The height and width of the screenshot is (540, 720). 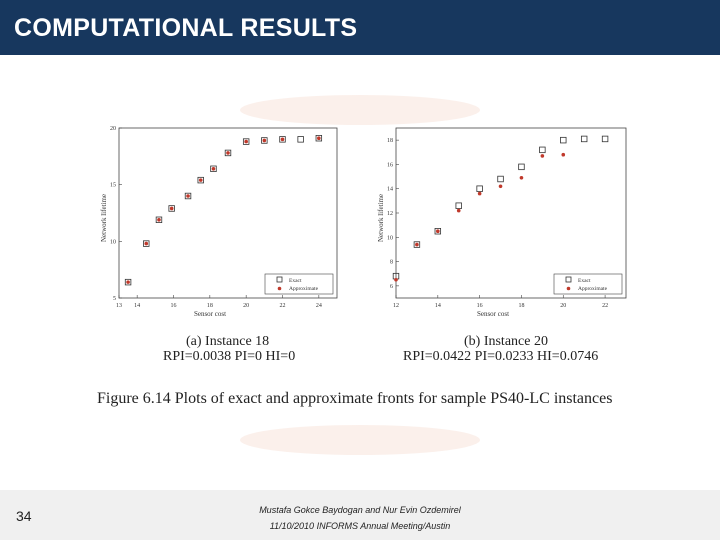 What do you see at coordinates (319, 306) in the screenshot?
I see `x-tick-label: 24` at bounding box center [319, 306].